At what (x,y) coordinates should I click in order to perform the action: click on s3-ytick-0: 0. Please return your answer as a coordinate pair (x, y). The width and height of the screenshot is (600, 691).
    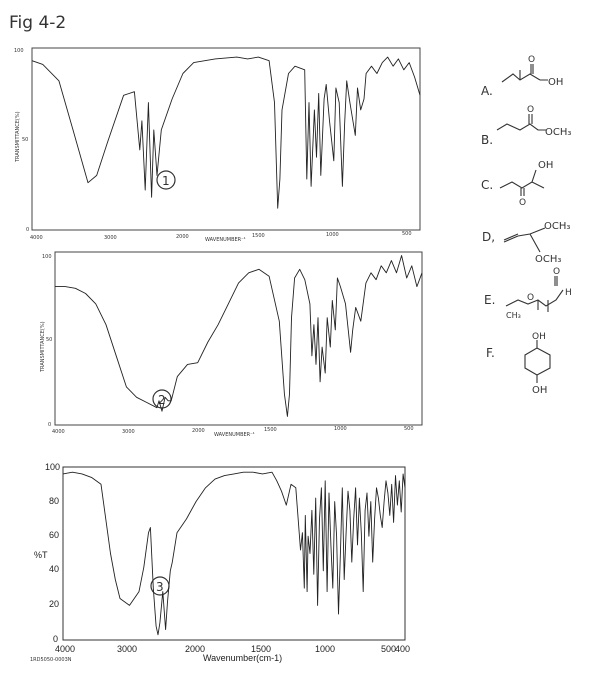
    Looking at the image, I should click on (55, 639).